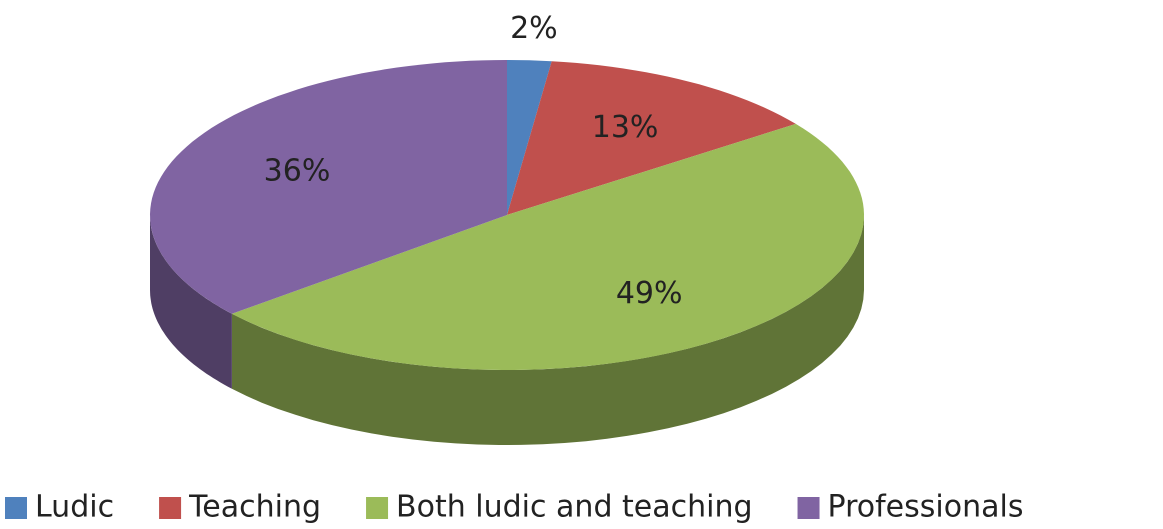 The height and width of the screenshot is (529, 1163). I want to click on value-label: 36%, so click(297, 171).